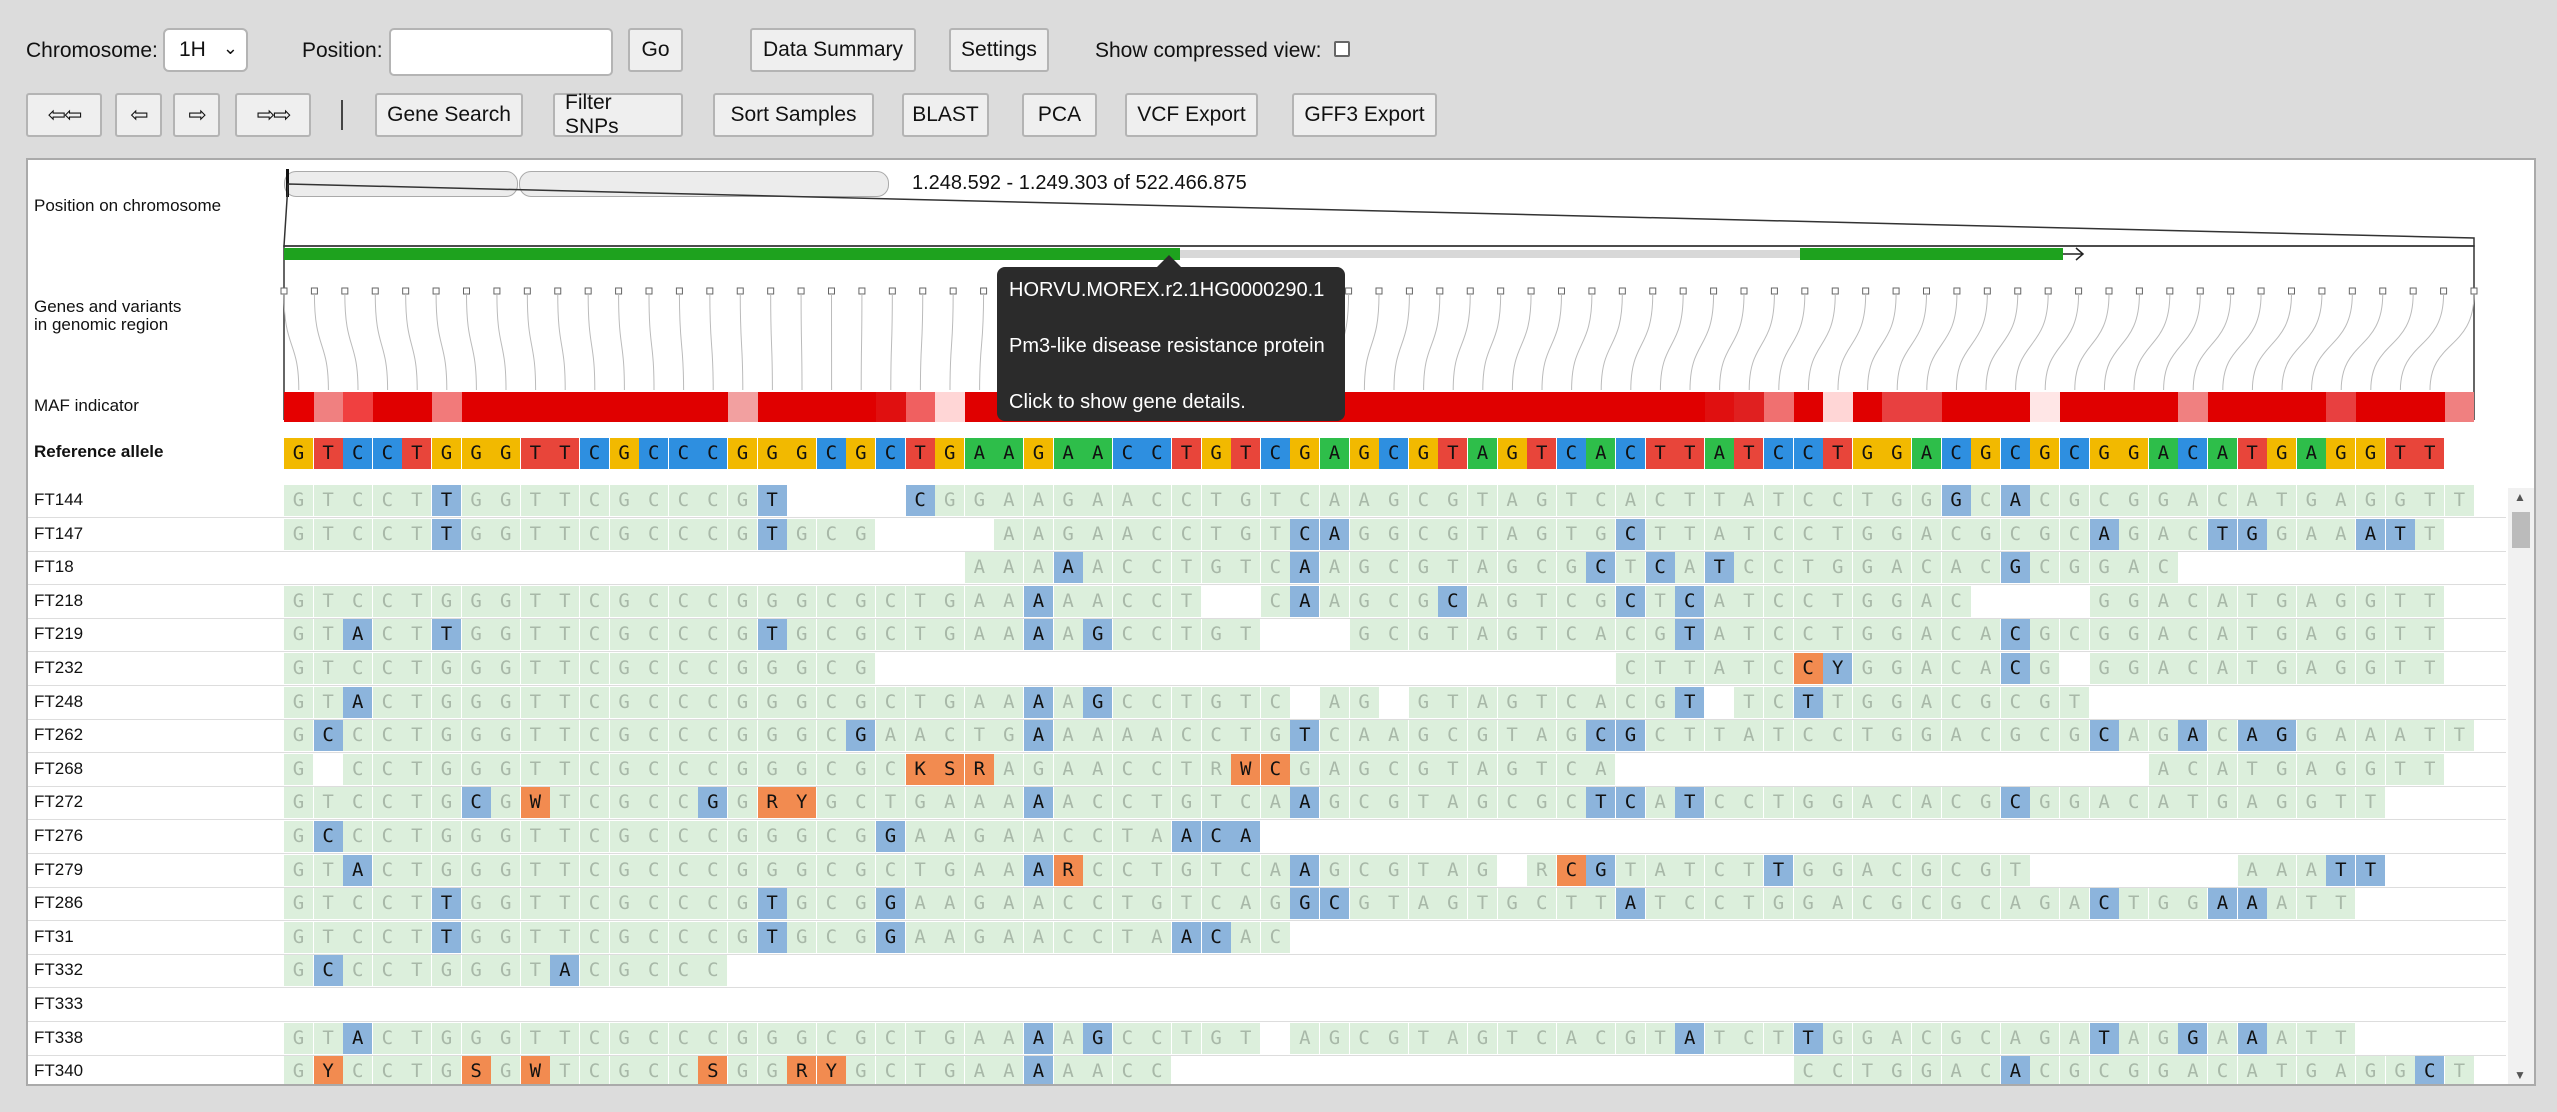  Describe the element at coordinates (287, 183) in the screenshot. I see `chromosome-position-marker` at that location.